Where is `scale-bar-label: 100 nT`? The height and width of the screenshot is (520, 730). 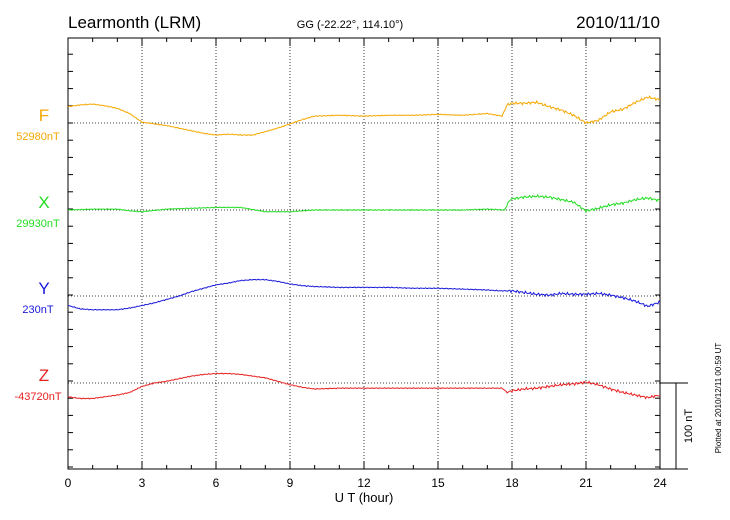
scale-bar-label: 100 nT is located at coordinates (689, 426).